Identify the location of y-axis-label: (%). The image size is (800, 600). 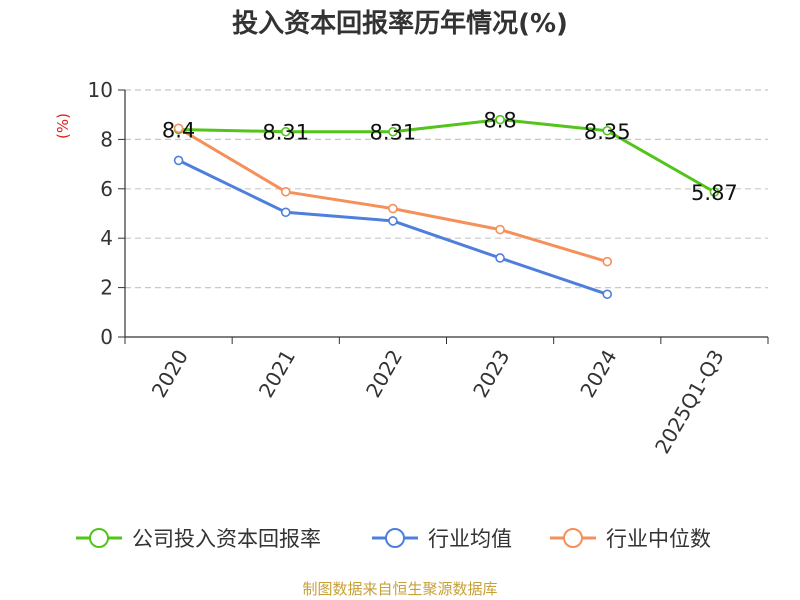
(63, 126).